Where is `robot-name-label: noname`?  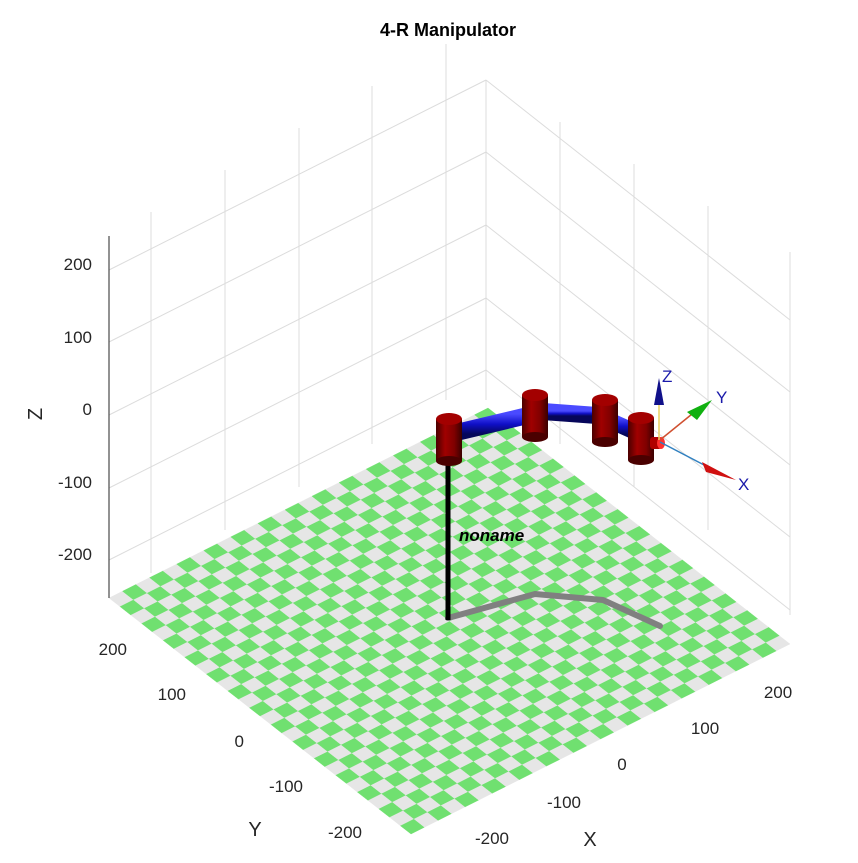 robot-name-label: noname is located at coordinates (491, 535).